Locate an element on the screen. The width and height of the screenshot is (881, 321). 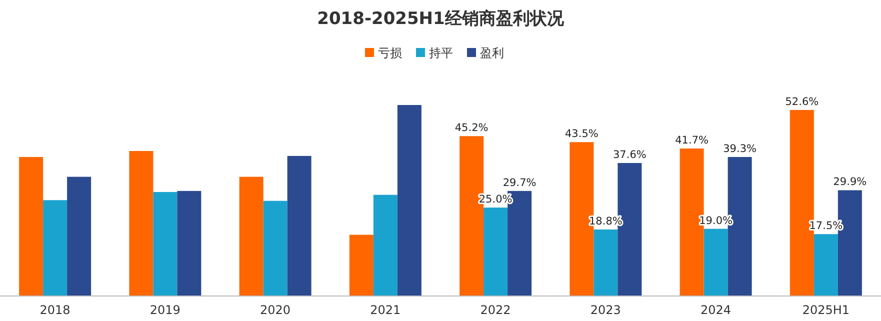
x-tick-label: 2023 is located at coordinates (605, 310).